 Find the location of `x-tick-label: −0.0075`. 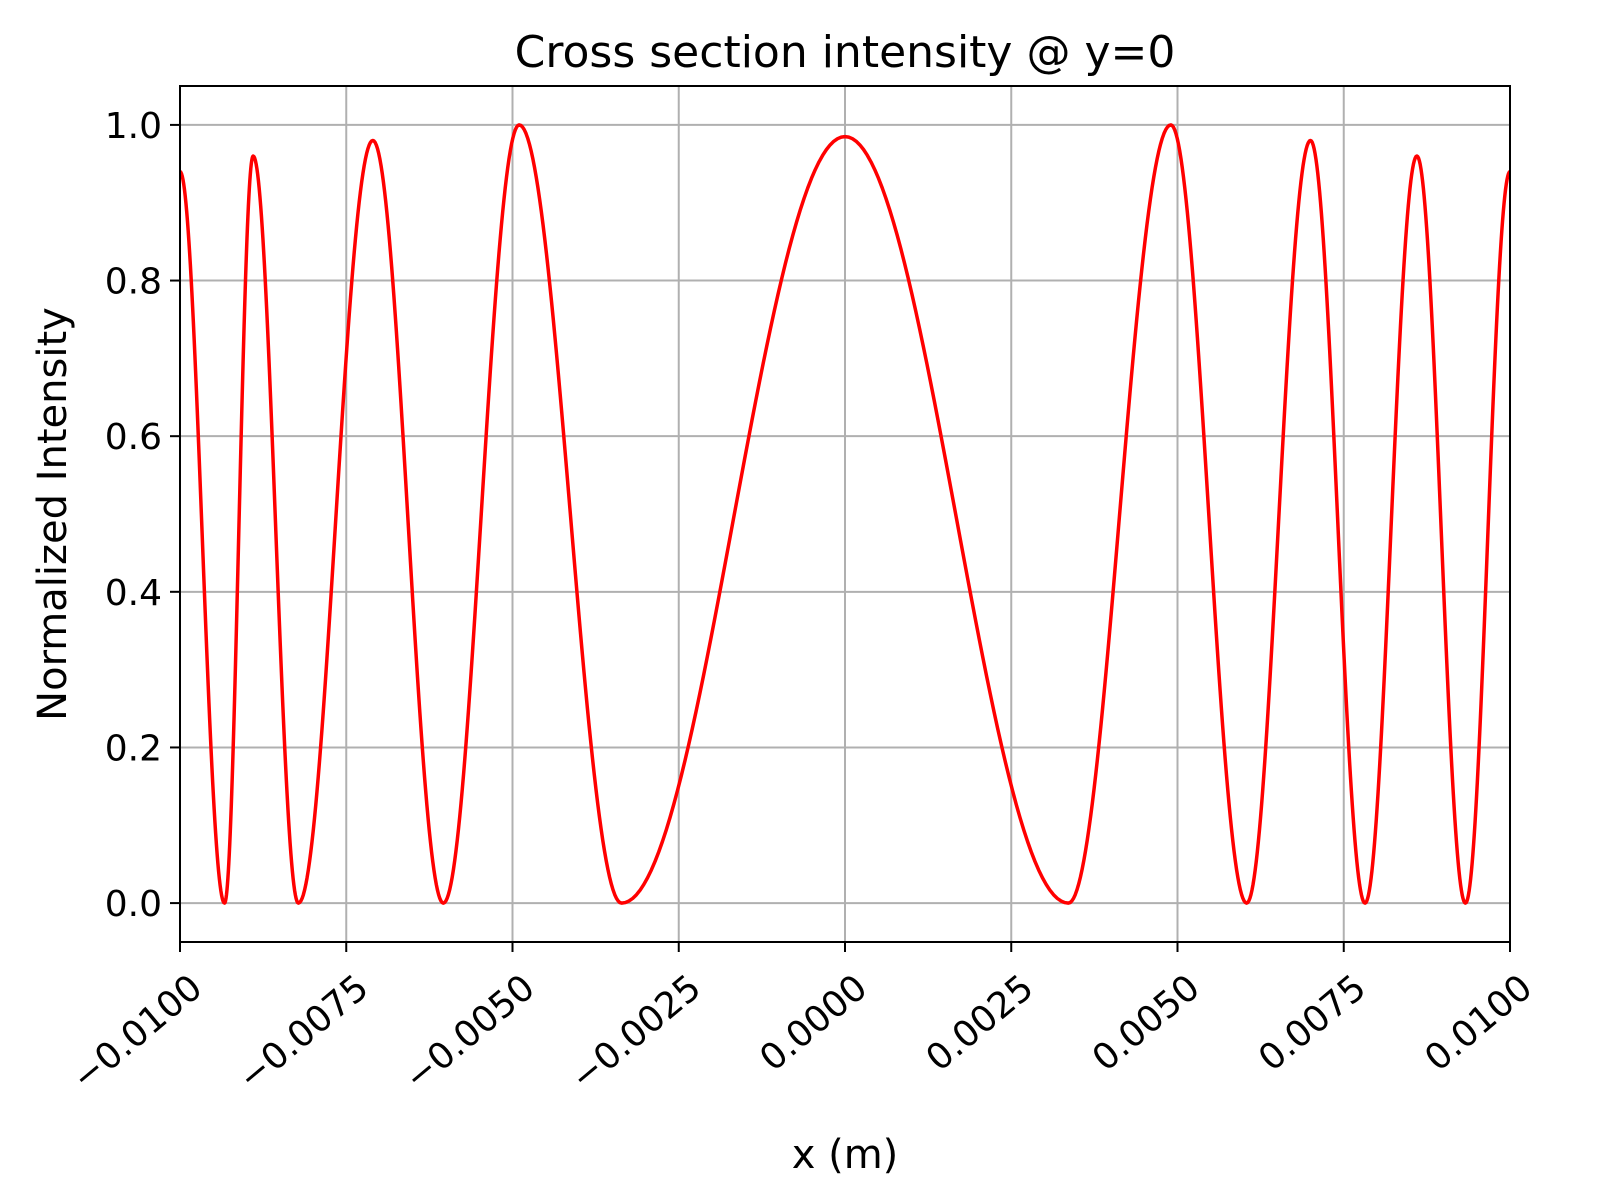

x-tick-label: −0.0075 is located at coordinates (304, 1033).